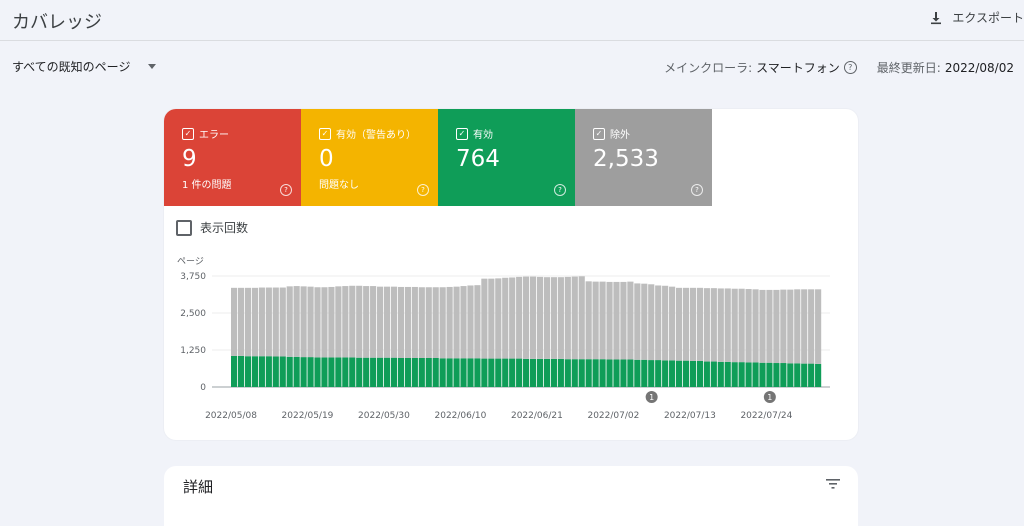 Image resolution: width=1024 pixels, height=526 pixels. I want to click on tile-excluded: ✓ 除外 2,533 ?, so click(643, 157).